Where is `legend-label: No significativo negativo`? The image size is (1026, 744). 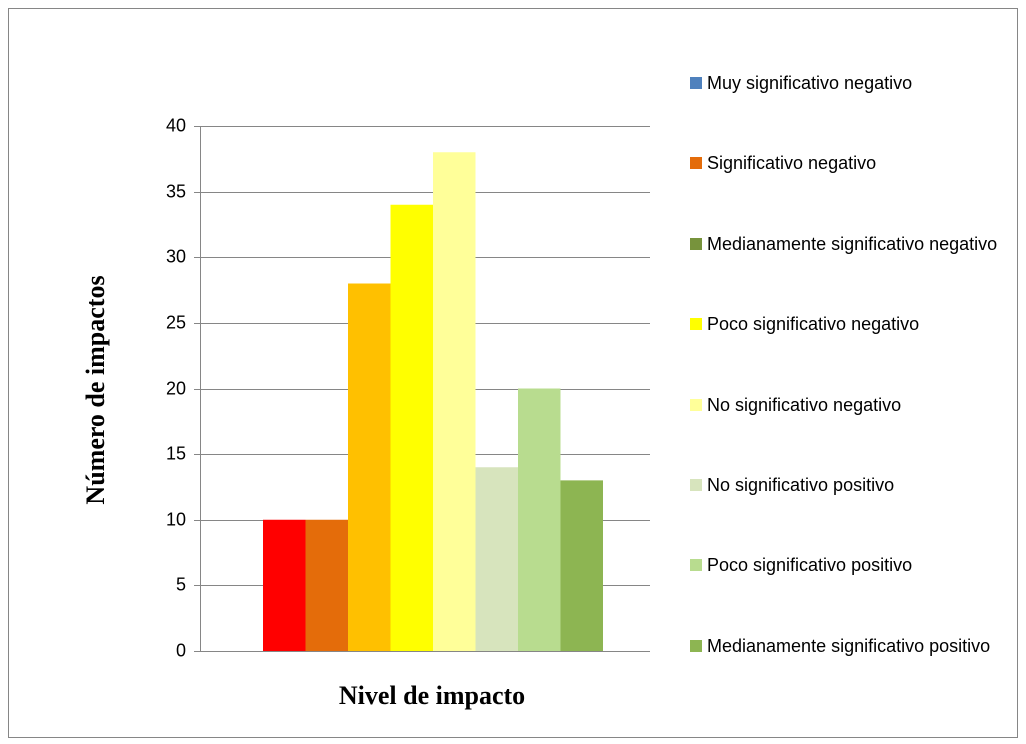
legend-label: No significativo negativo is located at coordinates (804, 404).